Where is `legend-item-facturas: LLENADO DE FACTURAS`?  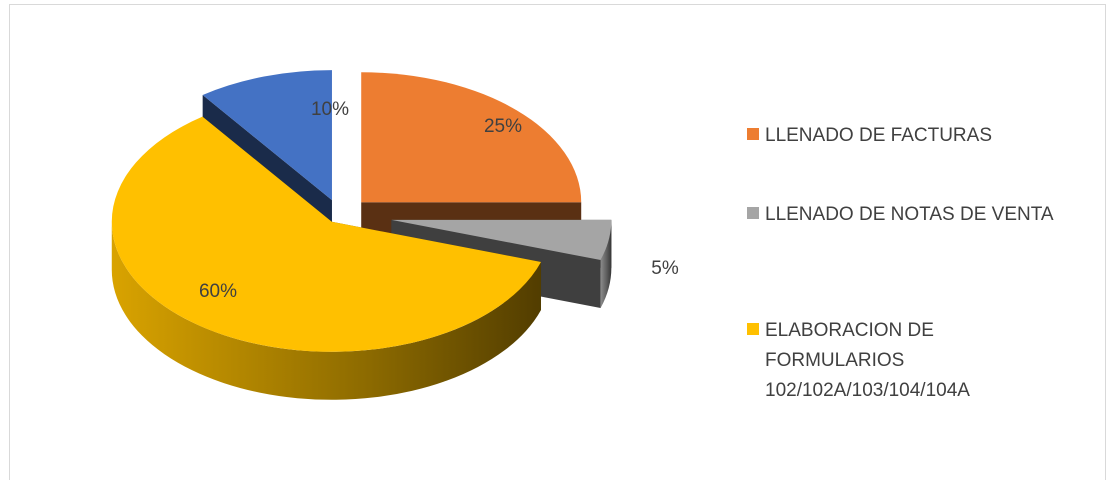
legend-item-facturas: LLENADO DE FACTURAS is located at coordinates (869, 136).